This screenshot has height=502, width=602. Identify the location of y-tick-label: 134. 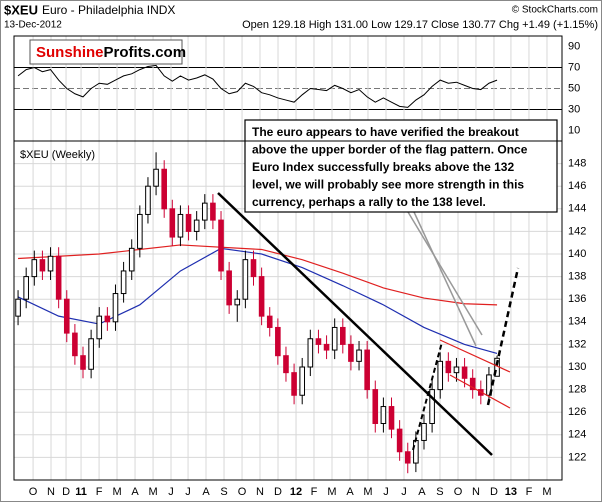
(577, 322).